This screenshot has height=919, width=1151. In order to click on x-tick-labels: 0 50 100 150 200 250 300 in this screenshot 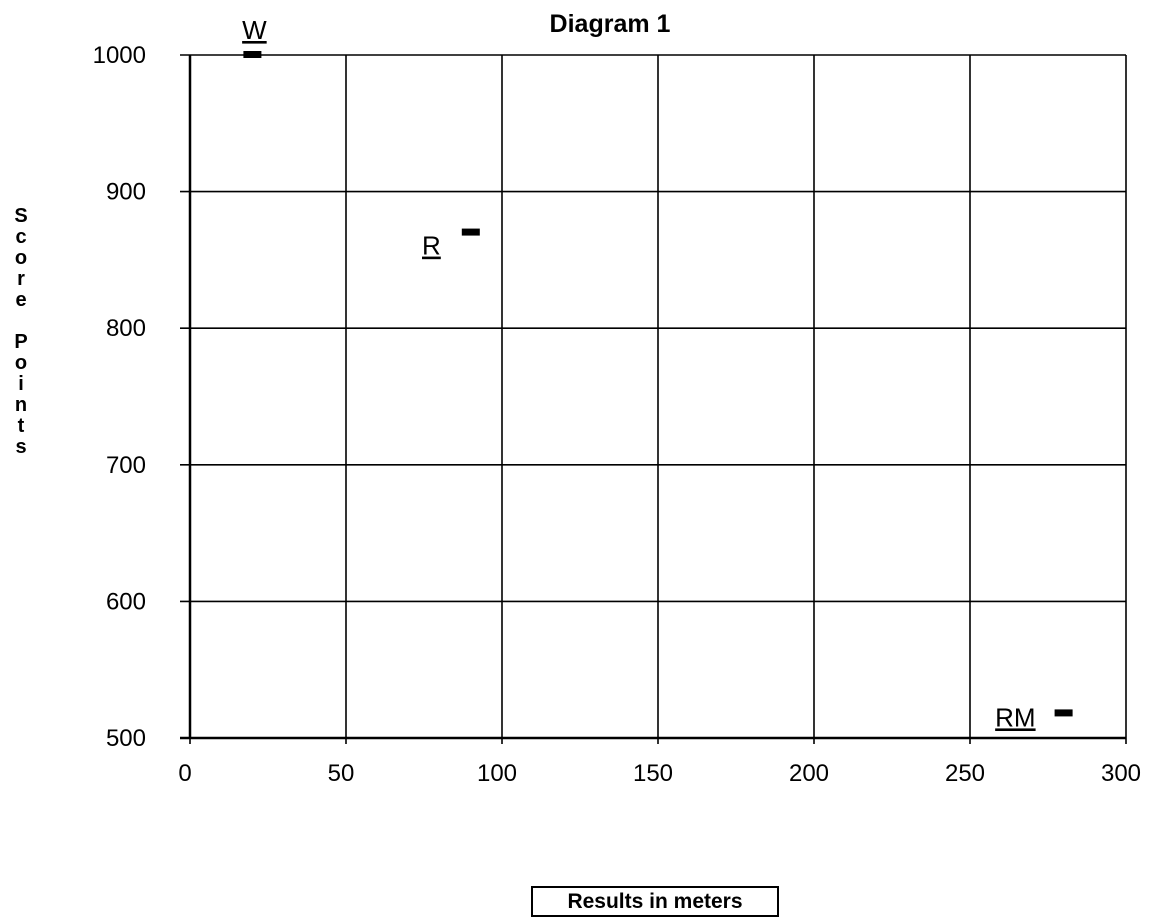, I will do `click(659, 773)`.